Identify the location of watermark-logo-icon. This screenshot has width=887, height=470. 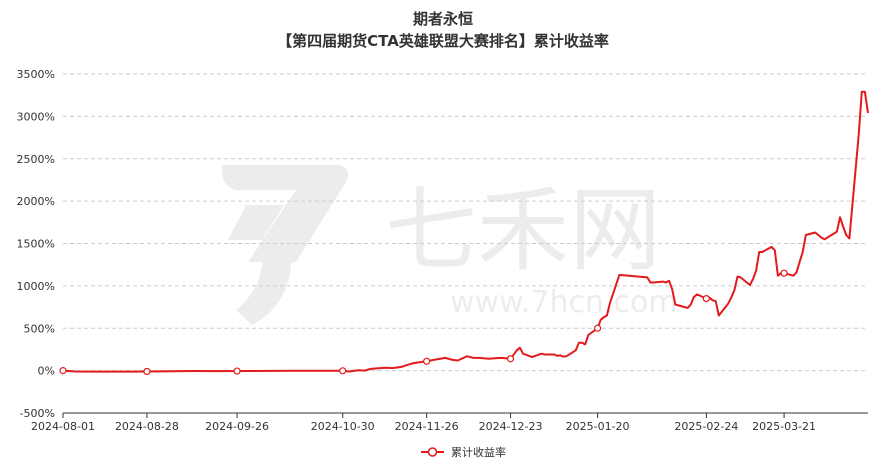
(284, 245).